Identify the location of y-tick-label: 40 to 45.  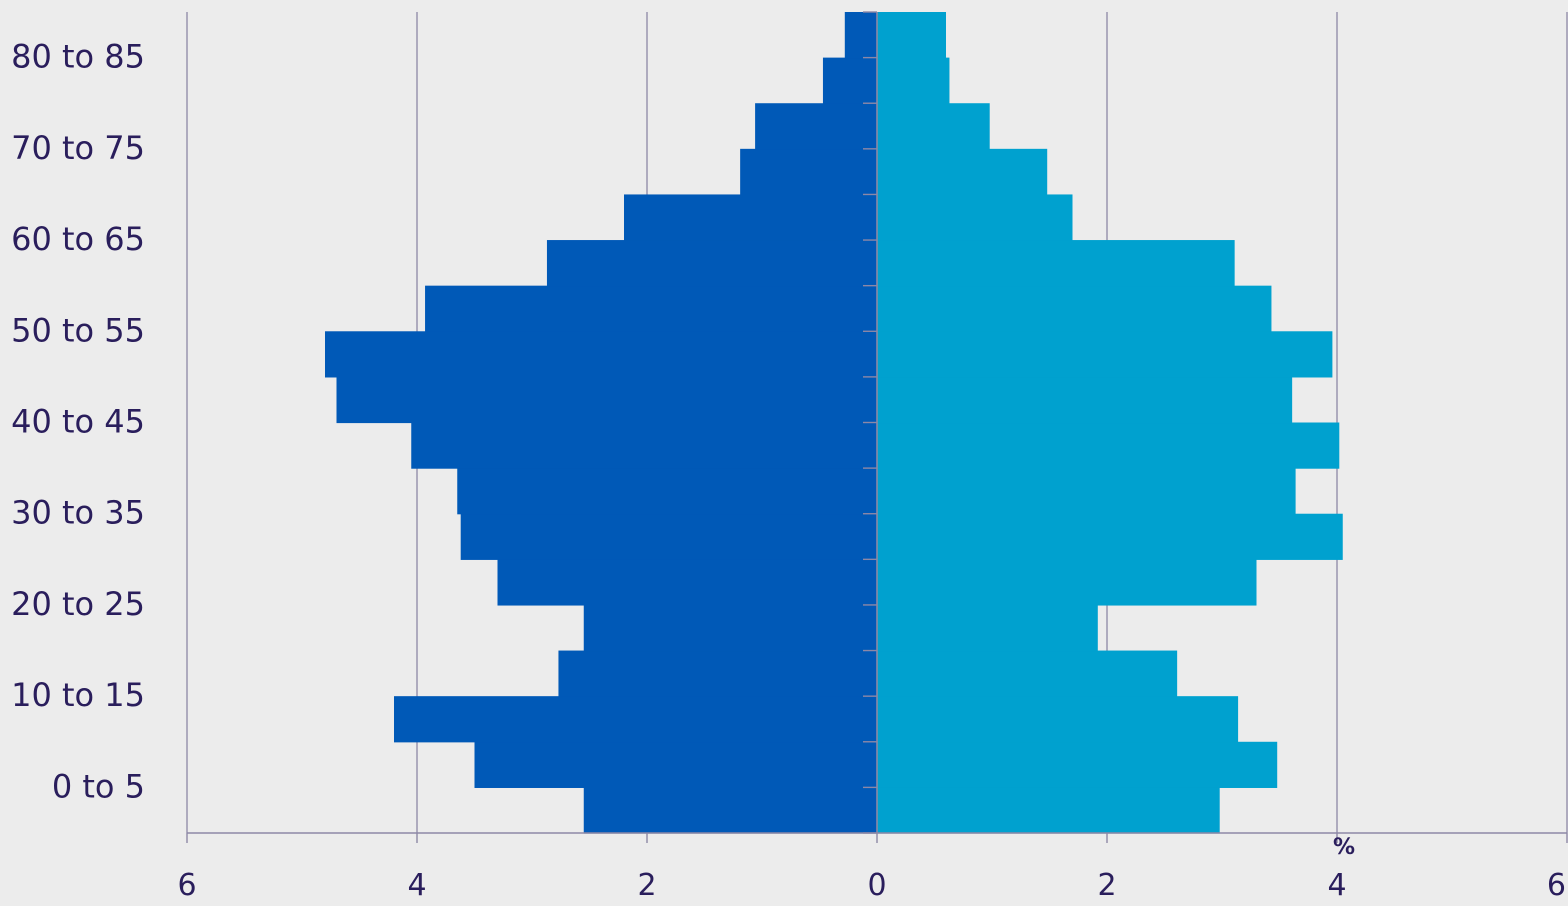
(78, 422).